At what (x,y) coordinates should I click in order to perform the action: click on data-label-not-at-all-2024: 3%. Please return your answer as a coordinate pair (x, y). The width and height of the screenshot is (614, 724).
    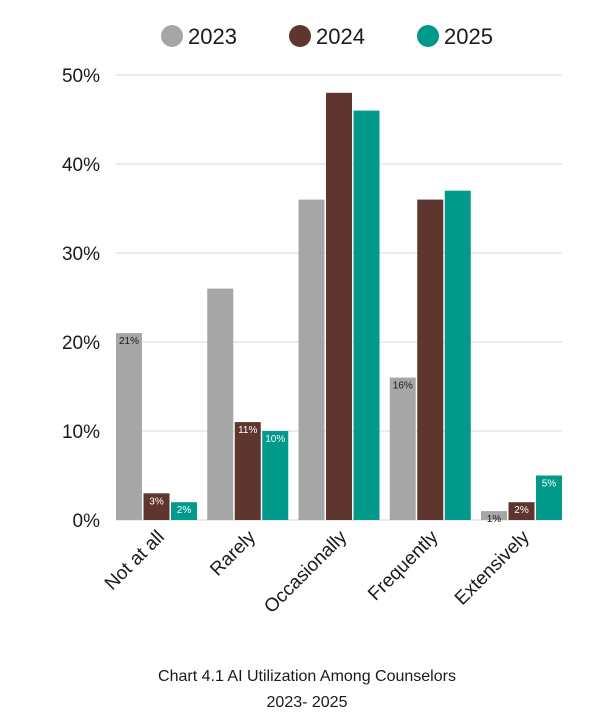
    Looking at the image, I should click on (156, 501).